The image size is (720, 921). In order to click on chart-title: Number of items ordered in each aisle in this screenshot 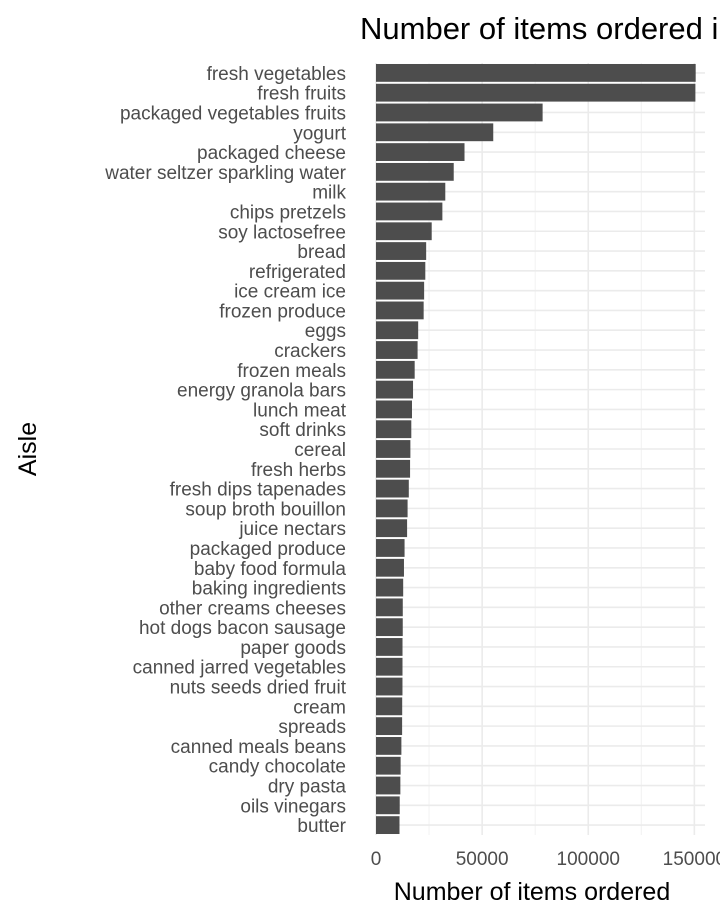, I will do `click(540, 28)`.